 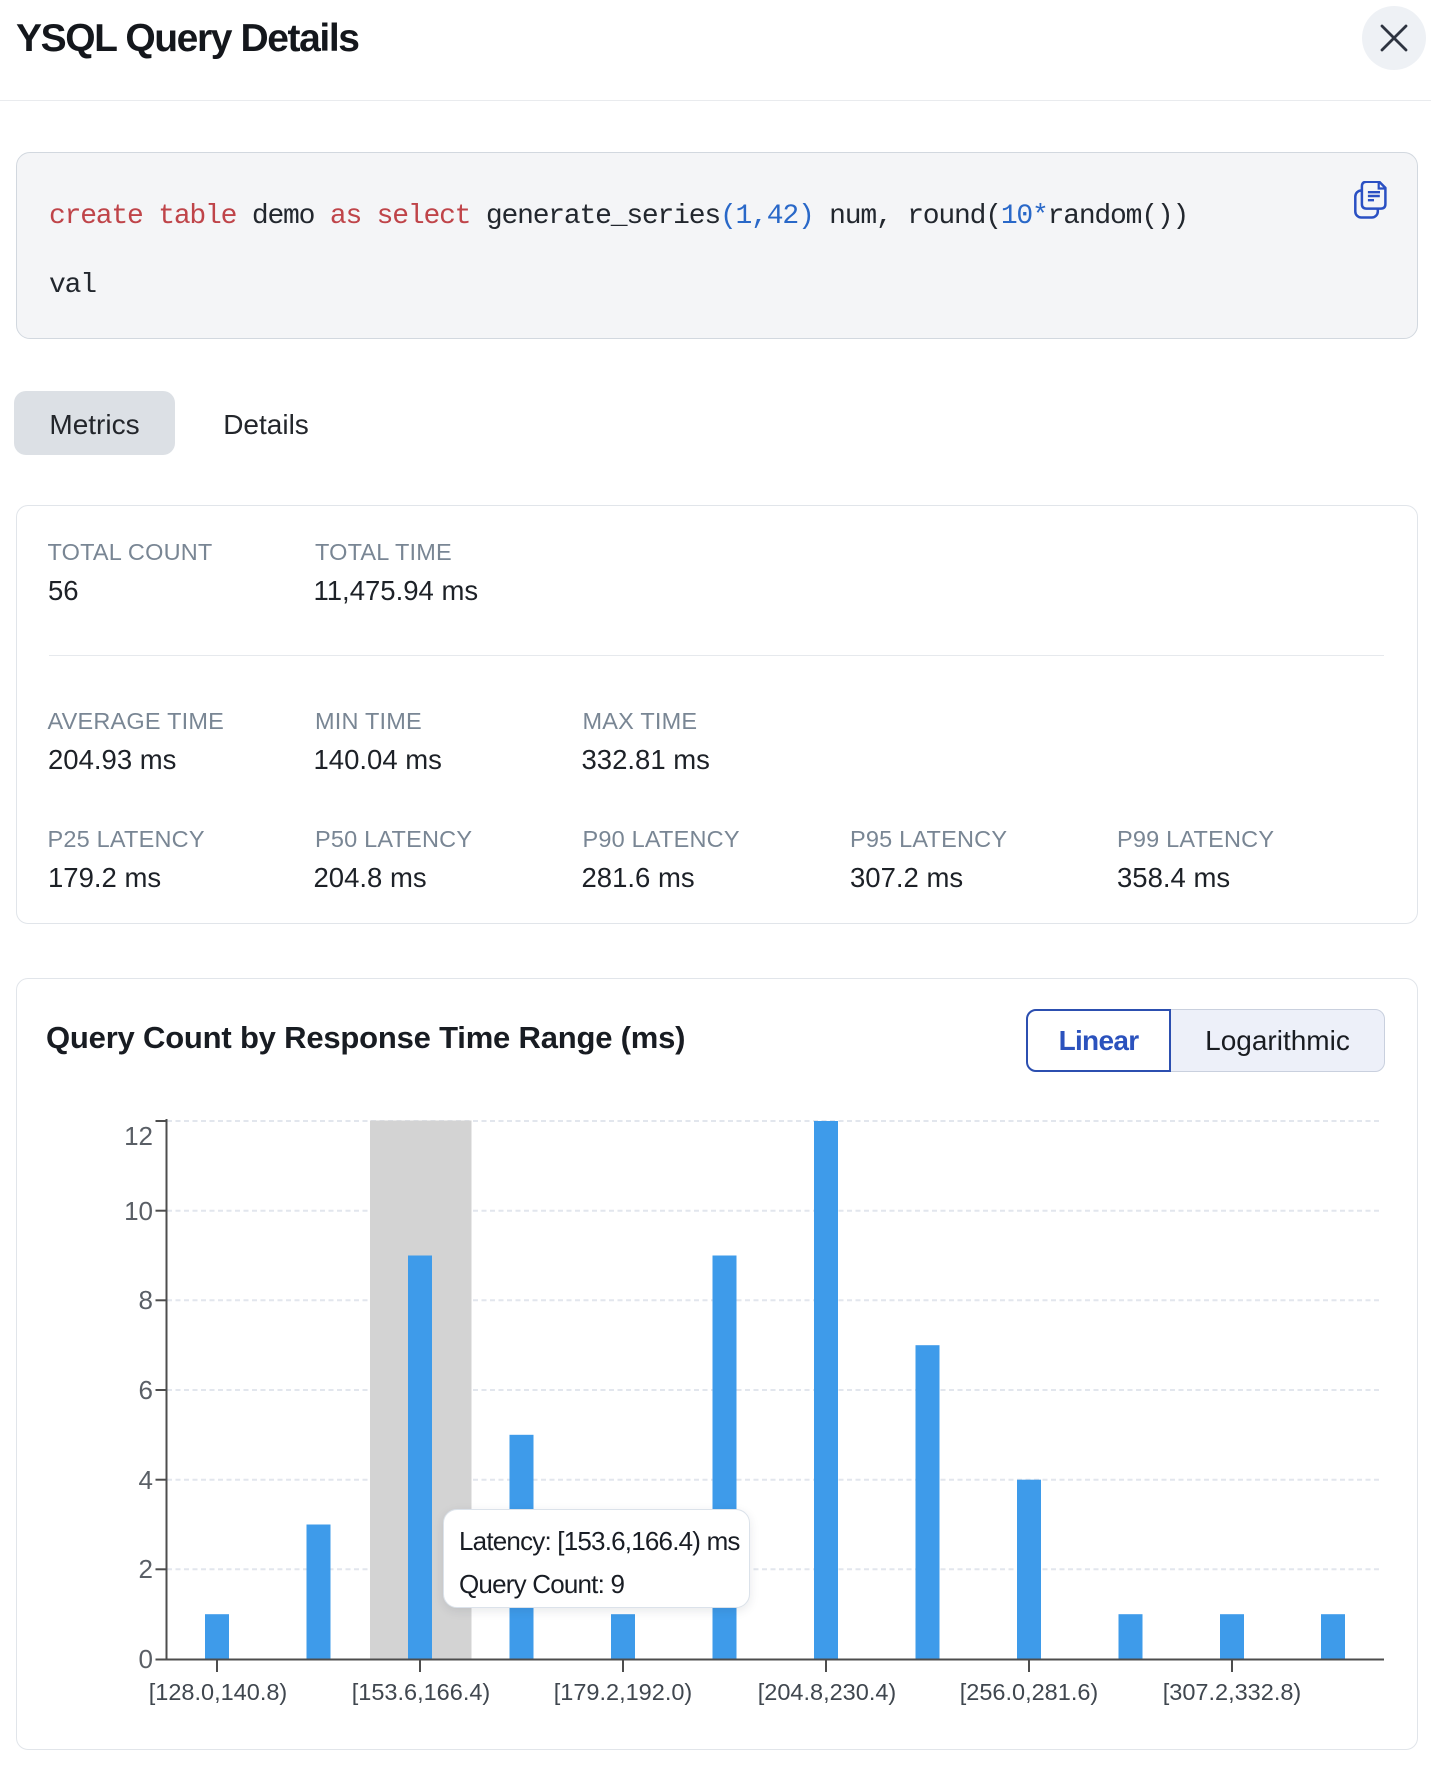 What do you see at coordinates (146, 1480) in the screenshot?
I see `svg-text: 4` at bounding box center [146, 1480].